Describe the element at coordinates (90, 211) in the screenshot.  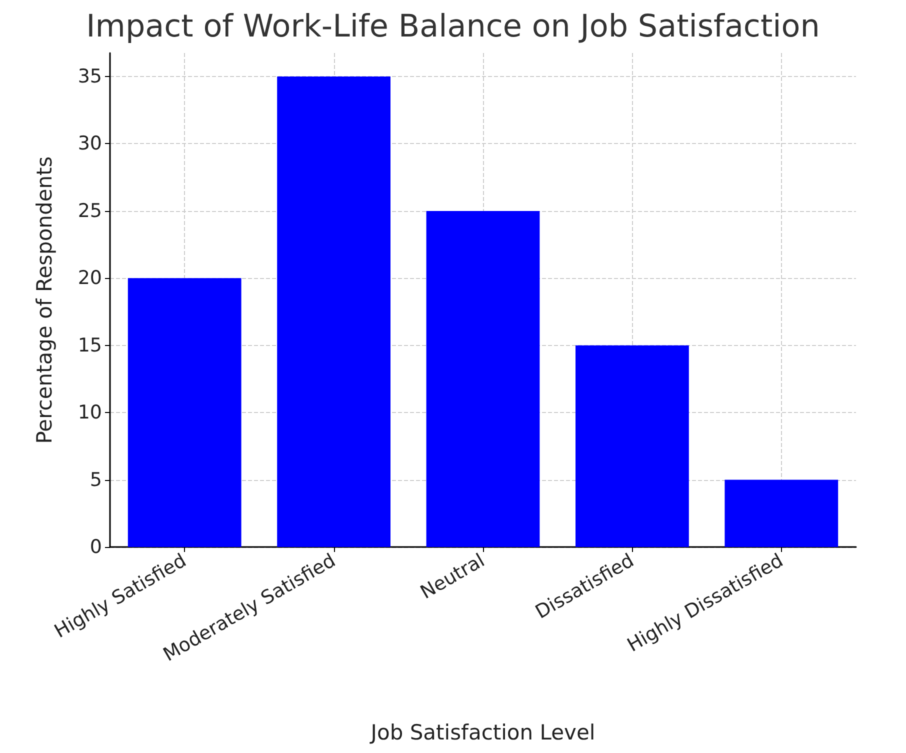
I see `y-tick-label: 25` at that location.